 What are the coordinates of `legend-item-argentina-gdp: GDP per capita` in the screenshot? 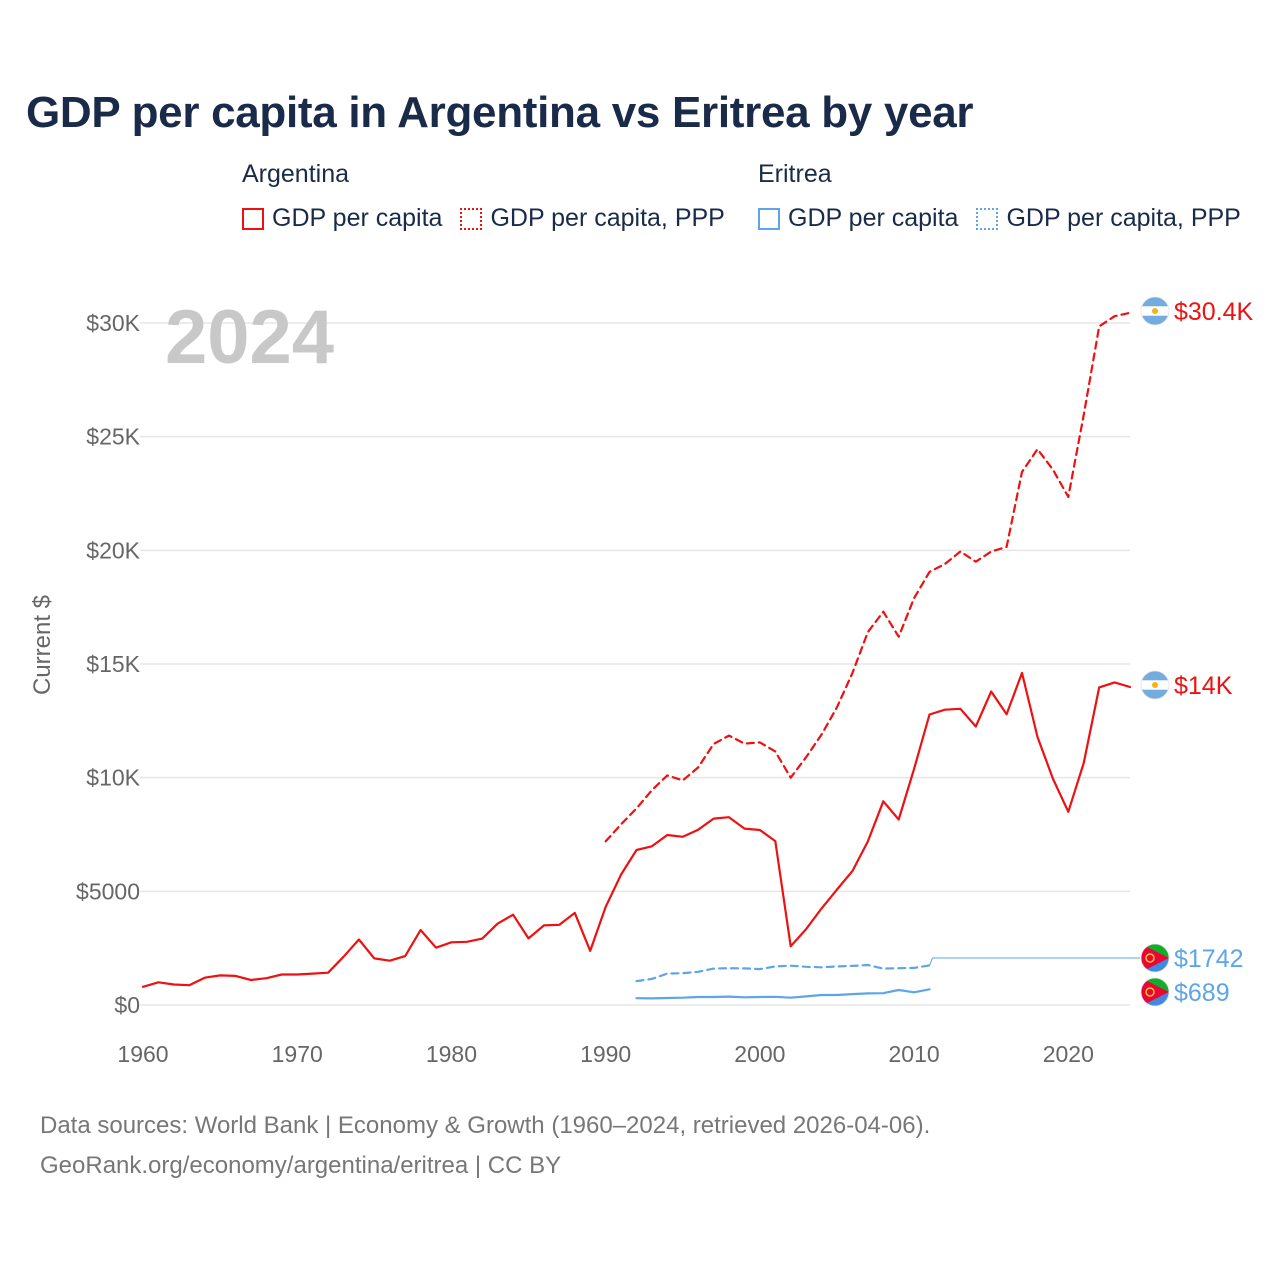 It's located at (342, 218).